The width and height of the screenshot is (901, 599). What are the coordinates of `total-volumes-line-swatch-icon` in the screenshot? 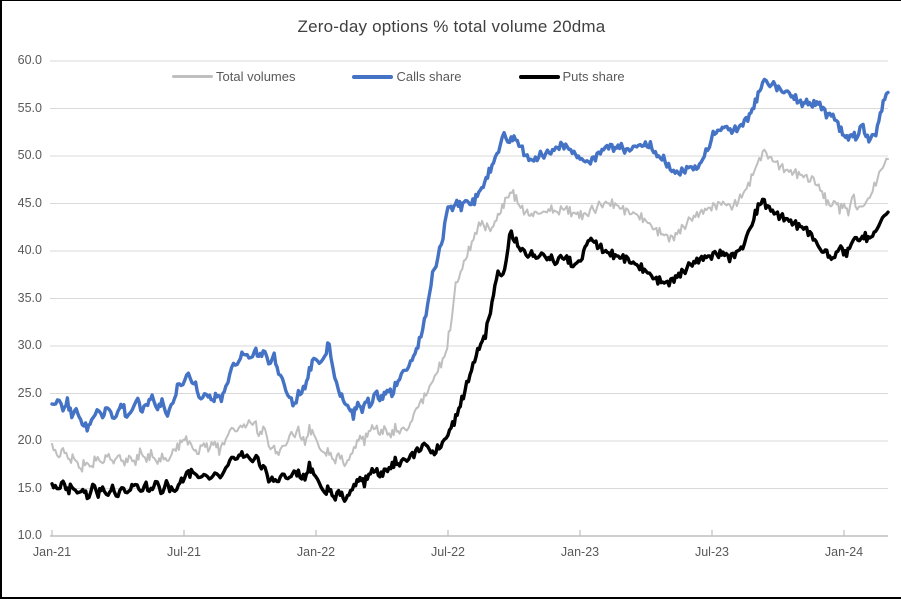 It's located at (192, 76).